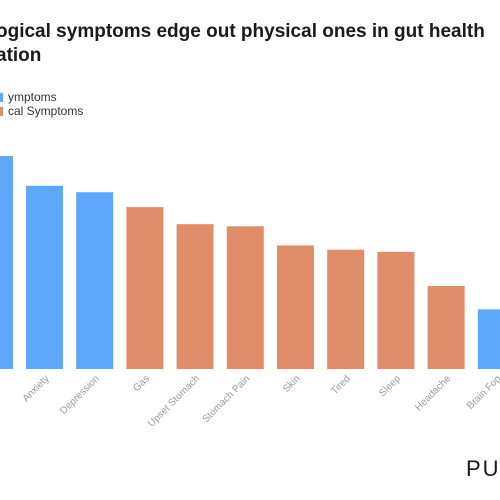 Image resolution: width=500 pixels, height=500 pixels. What do you see at coordinates (145, 288) in the screenshot?
I see `bar-gas` at bounding box center [145, 288].